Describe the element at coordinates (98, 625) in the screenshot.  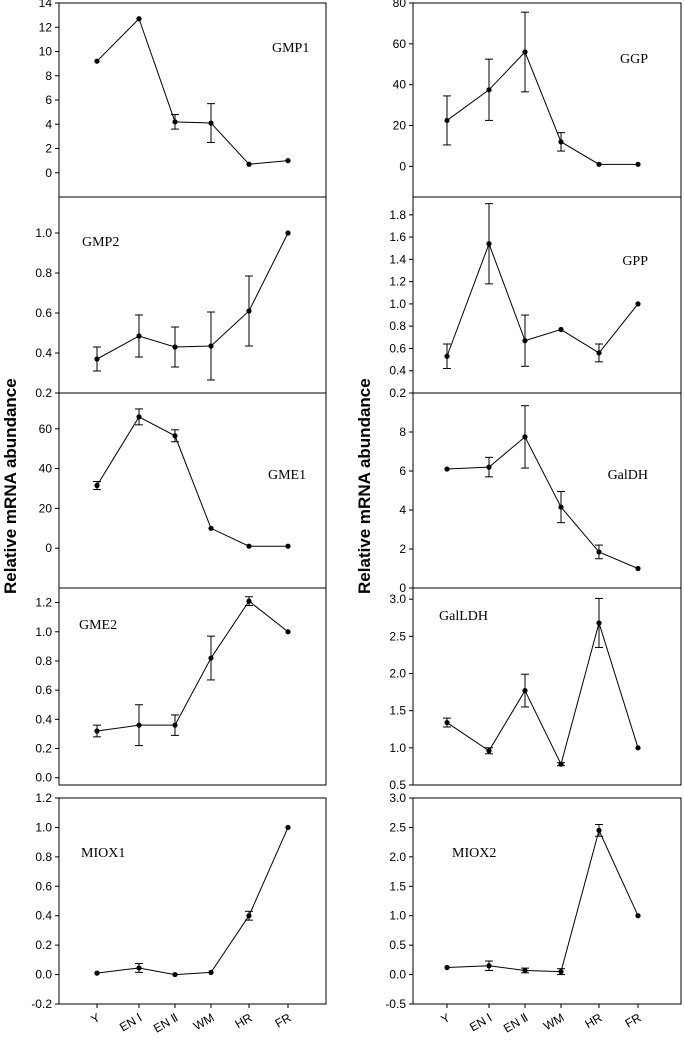
I see `gene-label: GME2` at that location.